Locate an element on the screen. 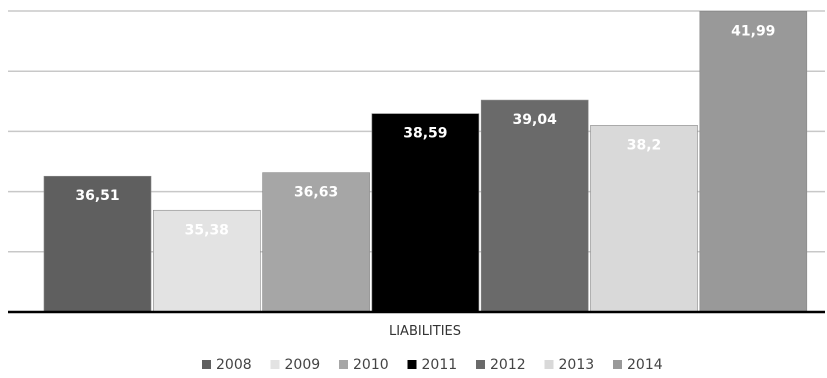  bar-2013 is located at coordinates (644, 219).